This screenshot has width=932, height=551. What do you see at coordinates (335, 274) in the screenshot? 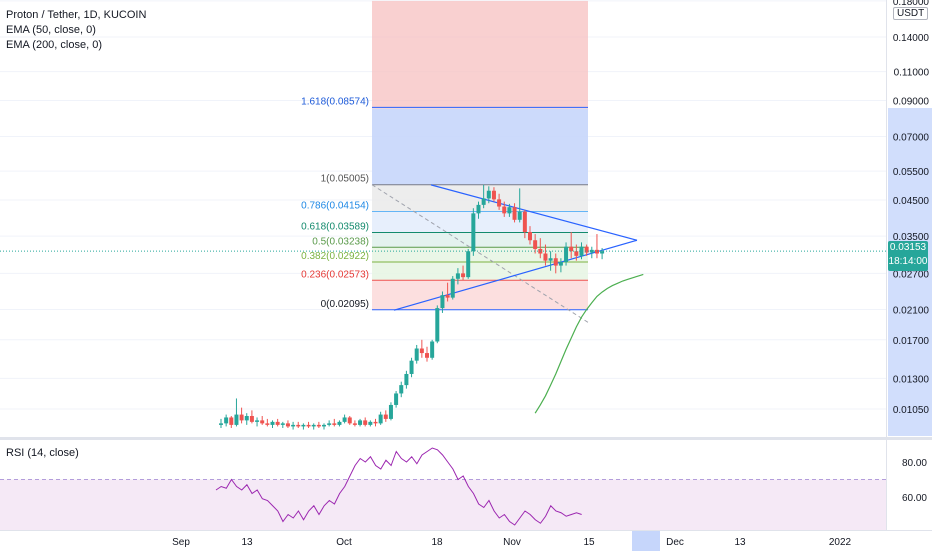
I see `fib-label-1: 0.236(0.02573)` at bounding box center [335, 274].